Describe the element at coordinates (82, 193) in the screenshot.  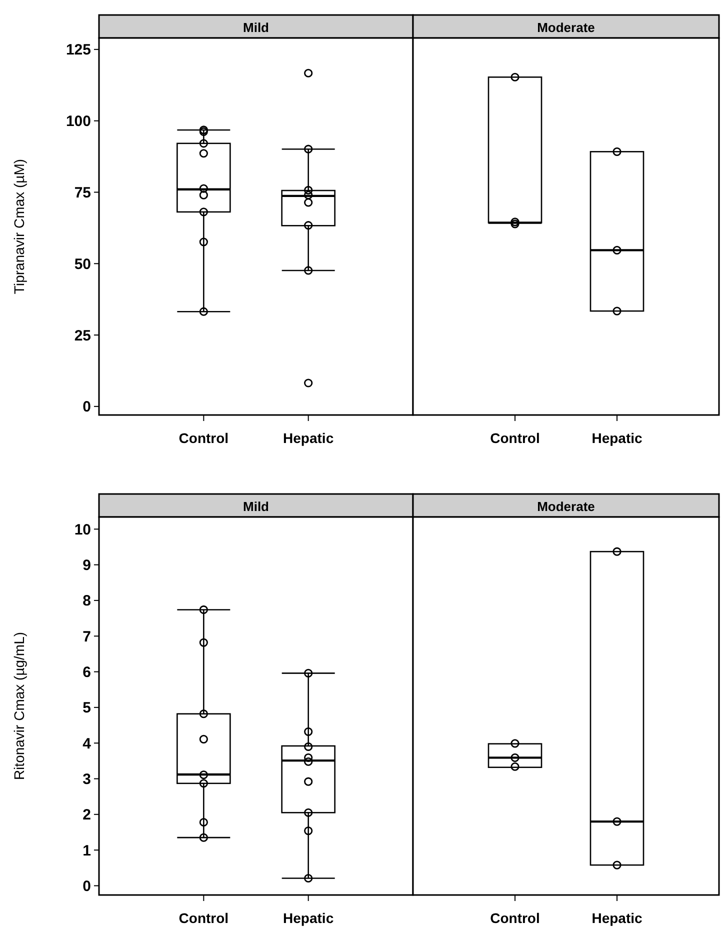
I see `y-tick-label: 75` at that location.